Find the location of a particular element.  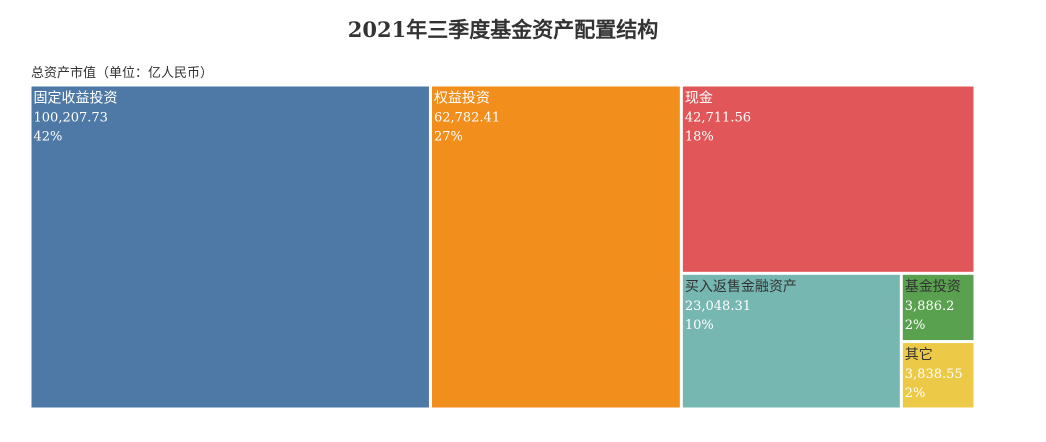

tile-percent-label: 27% is located at coordinates (448, 137).